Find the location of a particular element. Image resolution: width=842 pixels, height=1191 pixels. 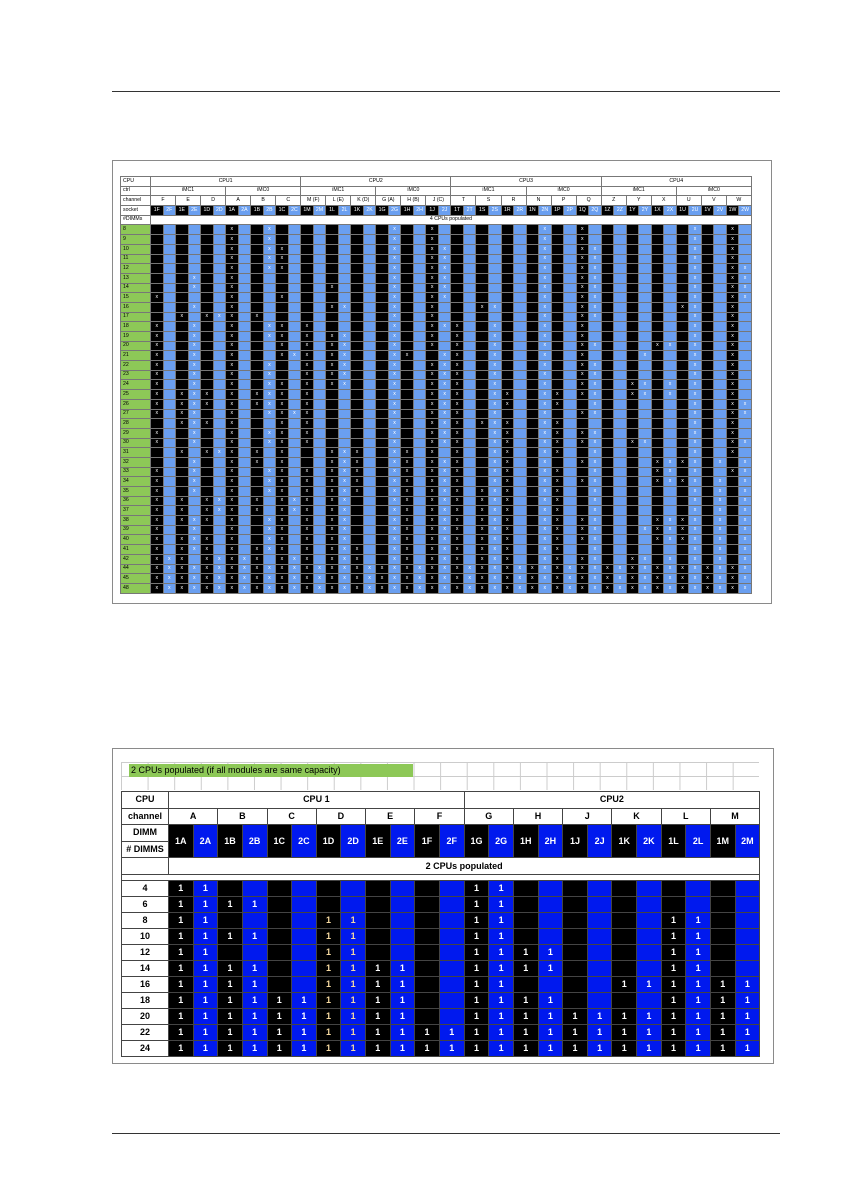

table-row: 38 x x x x x x x x x x x x x x x x x x x x x x x x x x x x is located at coordinates (436, 520).